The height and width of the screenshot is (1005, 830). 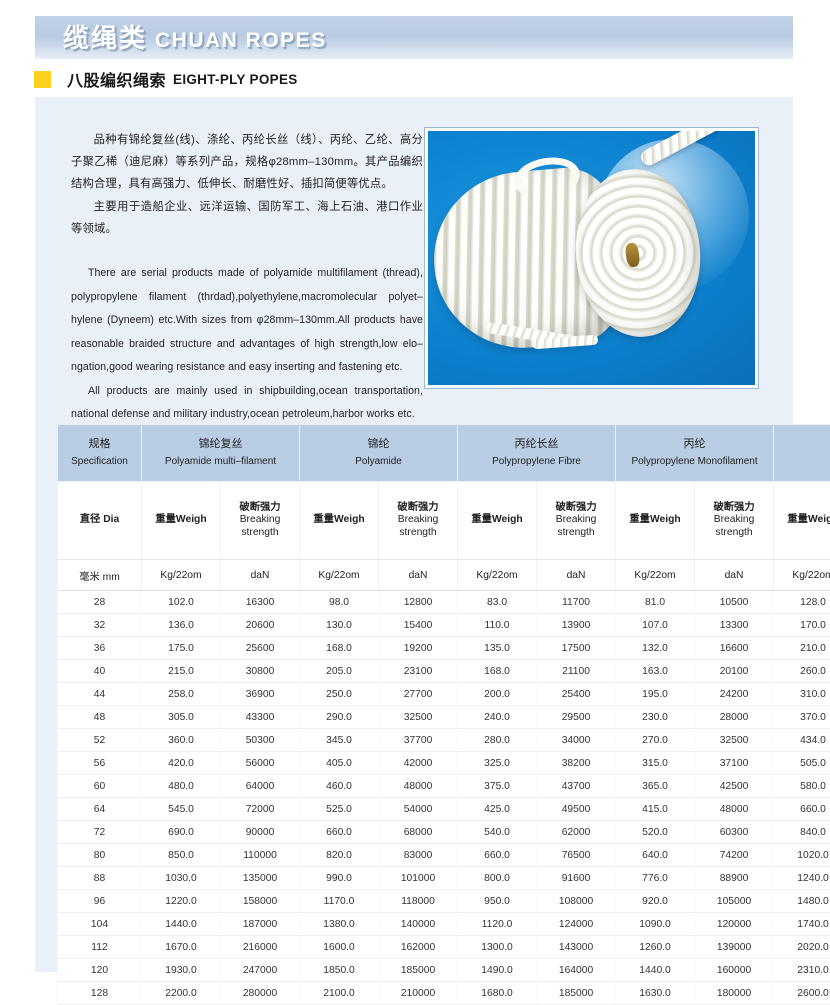 What do you see at coordinates (655, 993) in the screenshot?
I see `cell-value: 1630.0` at bounding box center [655, 993].